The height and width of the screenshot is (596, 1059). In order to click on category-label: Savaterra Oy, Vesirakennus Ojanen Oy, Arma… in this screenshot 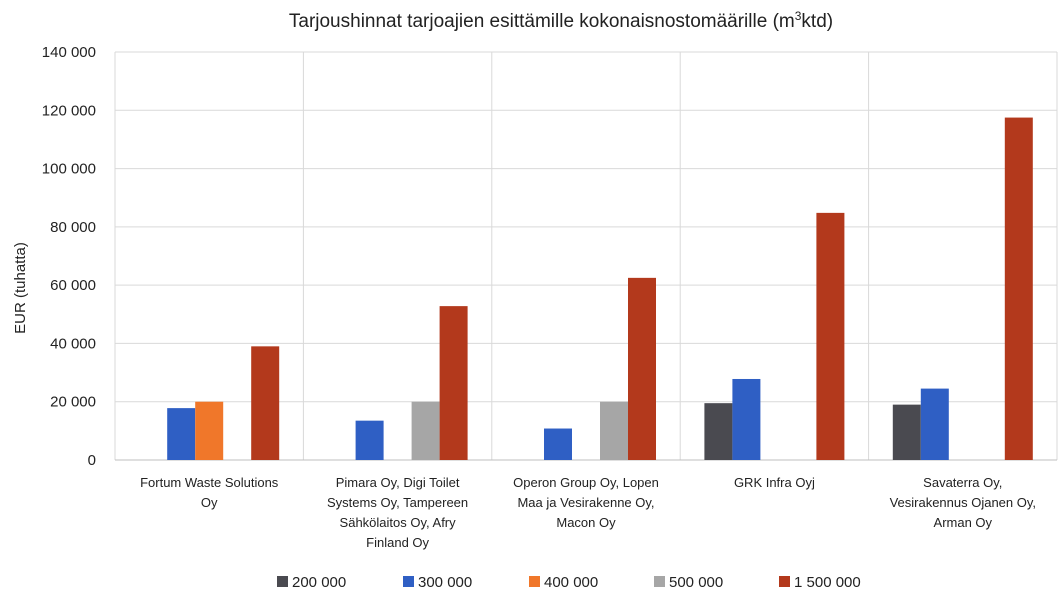, I will do `click(963, 502)`.